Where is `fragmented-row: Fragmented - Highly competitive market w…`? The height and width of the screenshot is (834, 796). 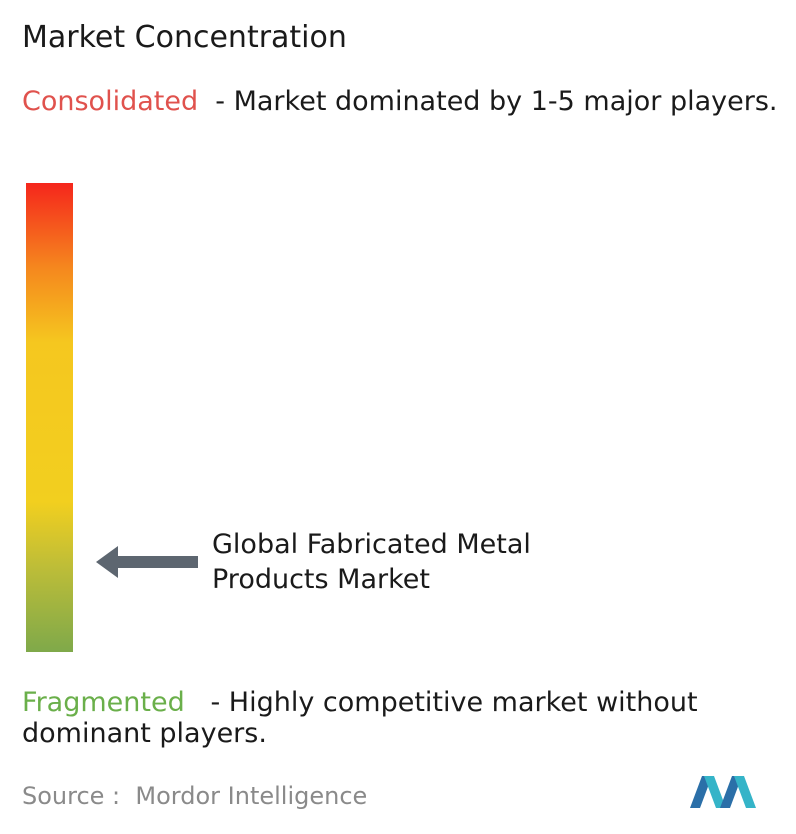 fragmented-row: Fragmented - Highly competitive market w… is located at coordinates (407, 718).